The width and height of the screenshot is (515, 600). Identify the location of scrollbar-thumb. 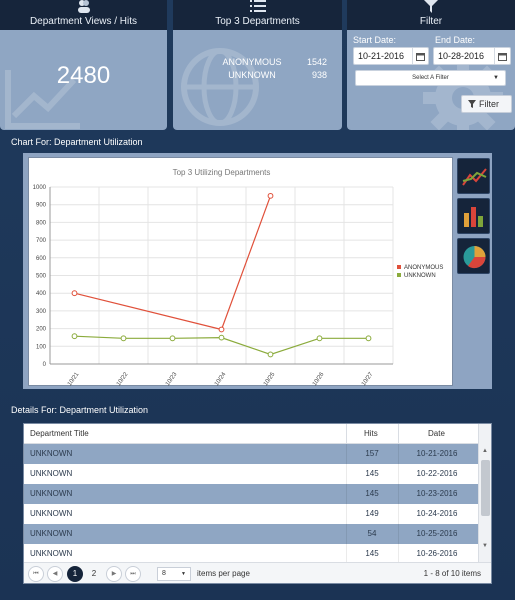
(485, 488).